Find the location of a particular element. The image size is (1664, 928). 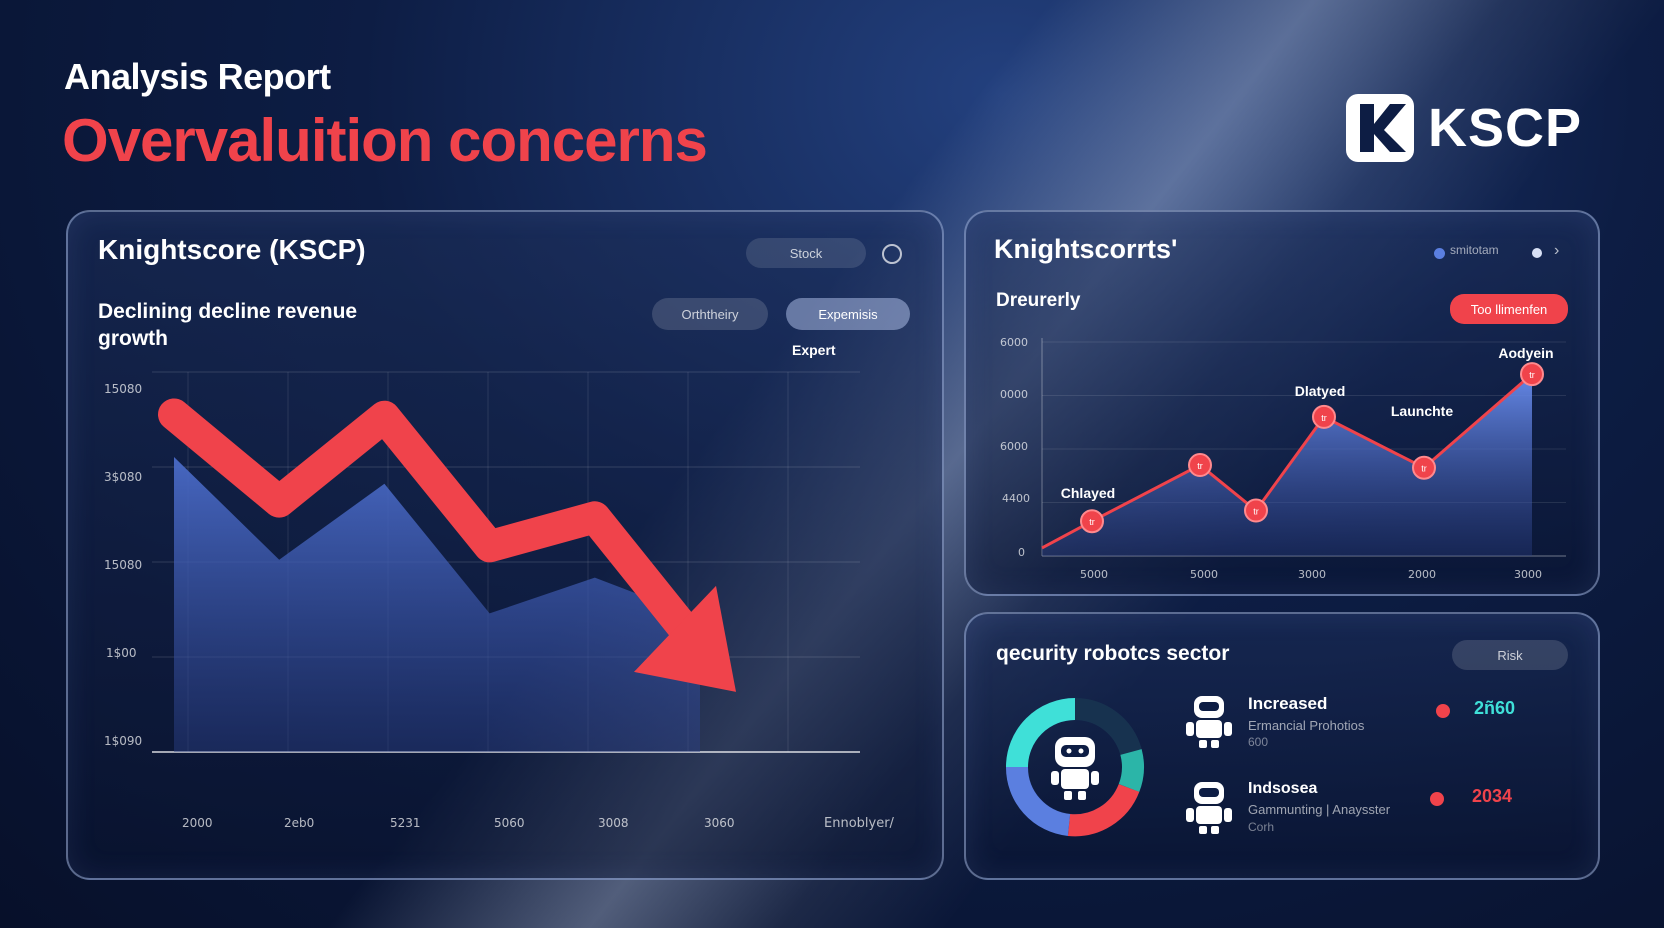

item-value: 2034 is located at coordinates (1492, 796).